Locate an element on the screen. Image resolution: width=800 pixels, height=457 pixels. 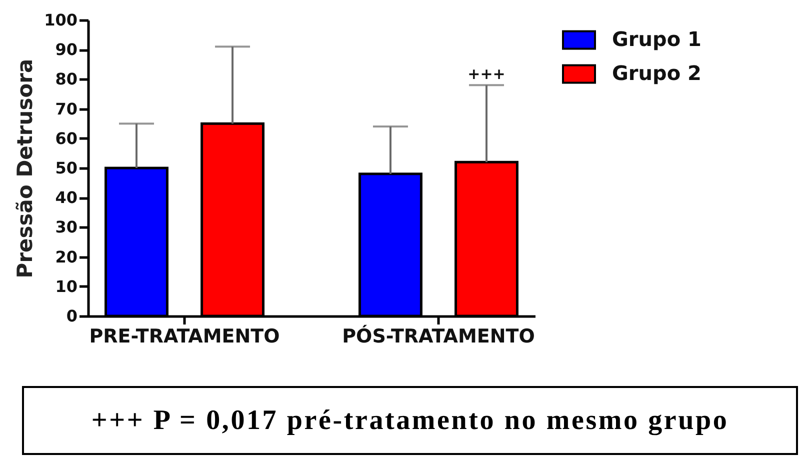
y-tick-label: 60 is located at coordinates (66, 138).